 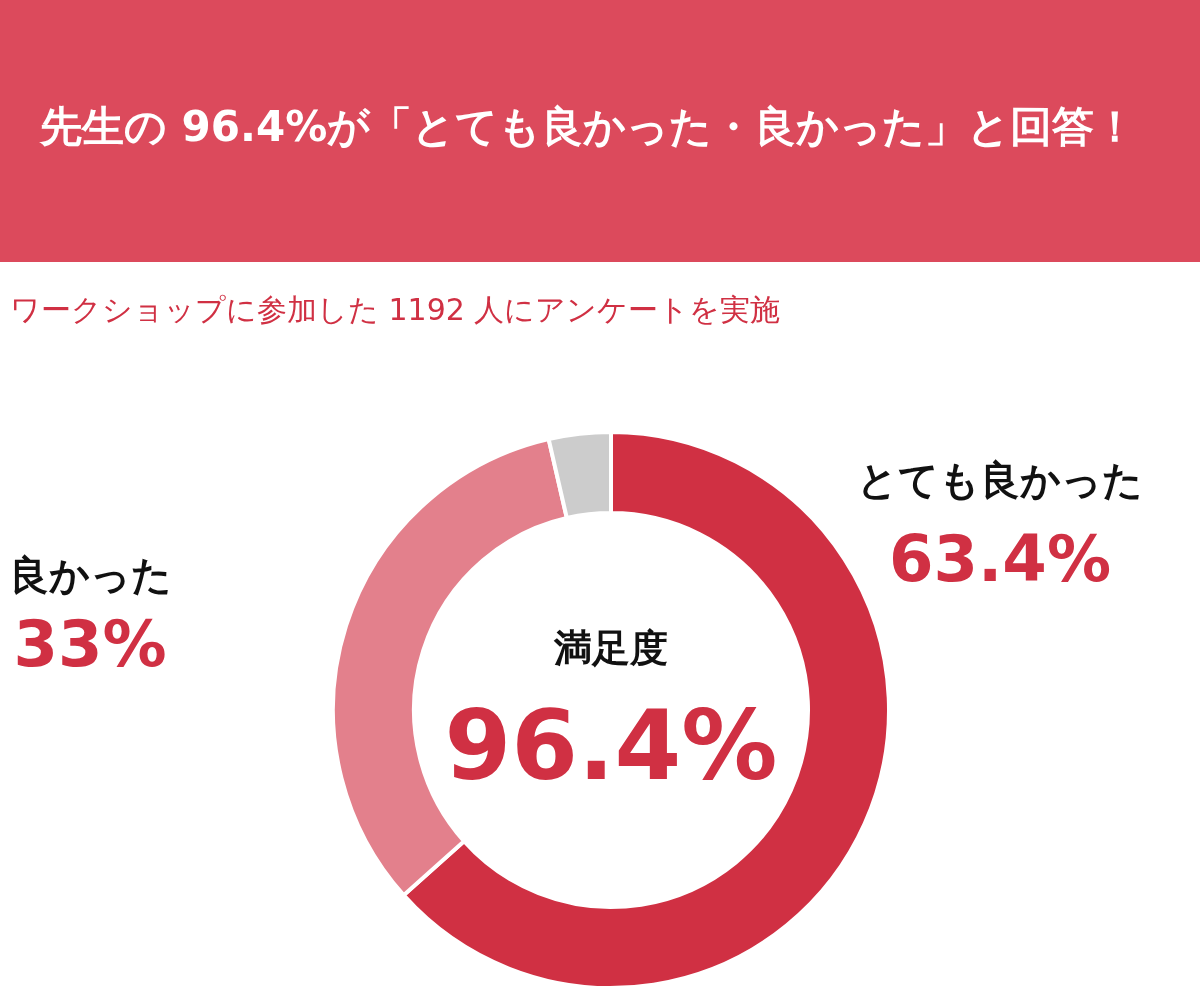 What do you see at coordinates (90, 644) in the screenshot?
I see `data-label: 33%` at bounding box center [90, 644].